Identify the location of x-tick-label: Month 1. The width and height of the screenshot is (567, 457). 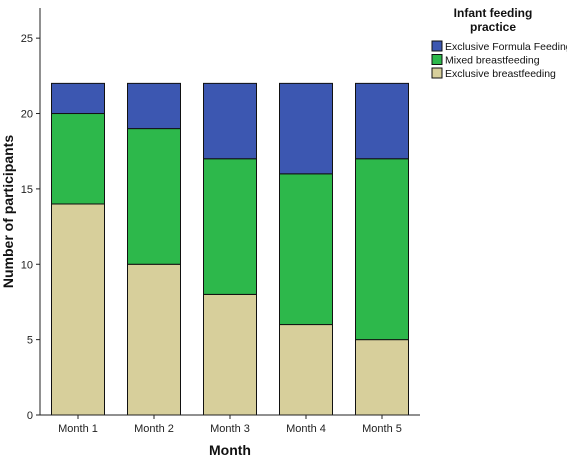
(78, 429).